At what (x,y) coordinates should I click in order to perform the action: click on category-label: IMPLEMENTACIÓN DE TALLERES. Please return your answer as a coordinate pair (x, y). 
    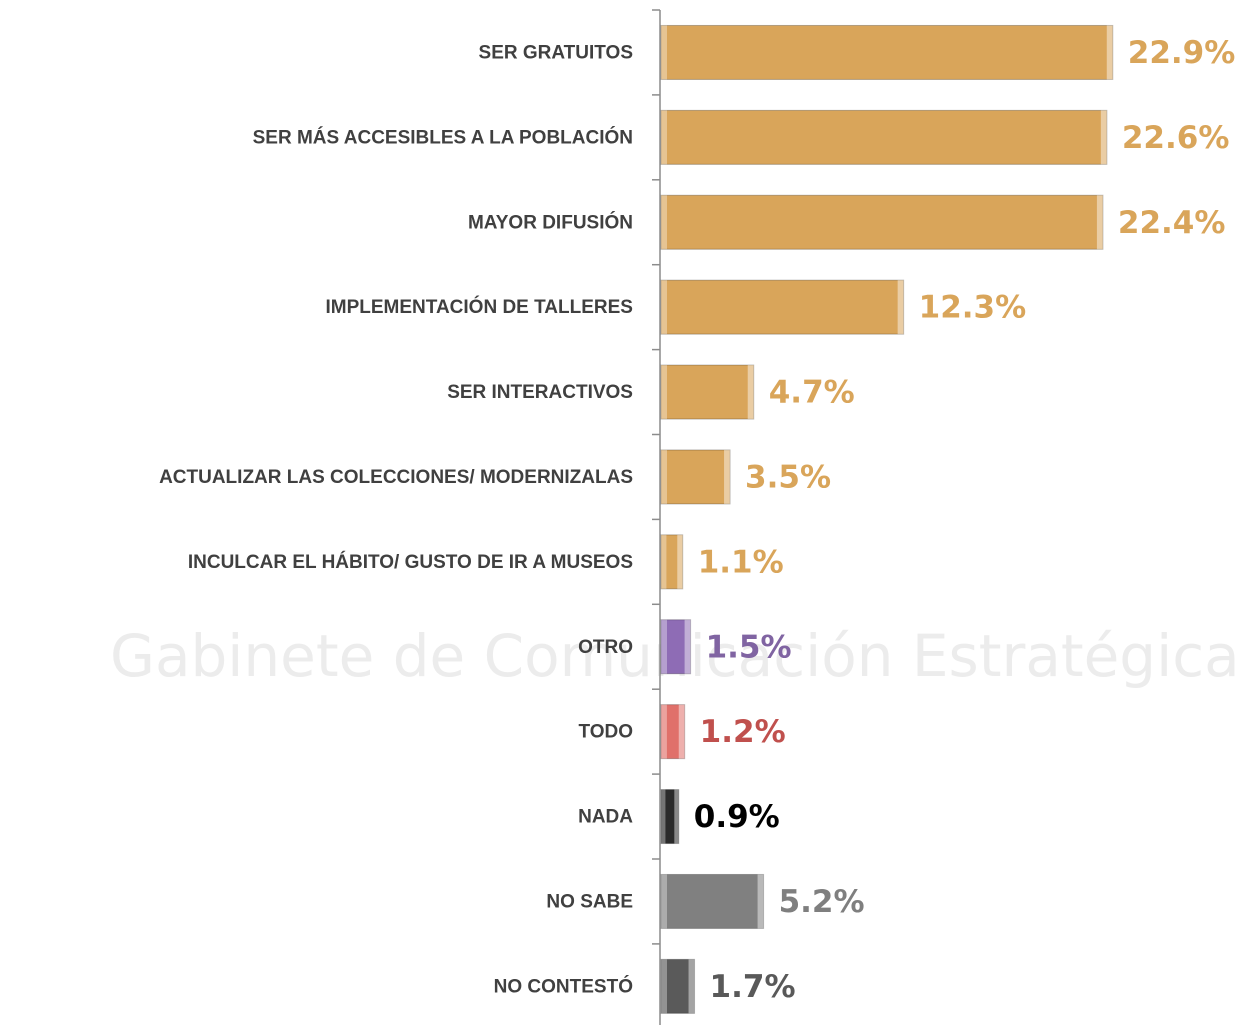
    Looking at the image, I should click on (479, 307).